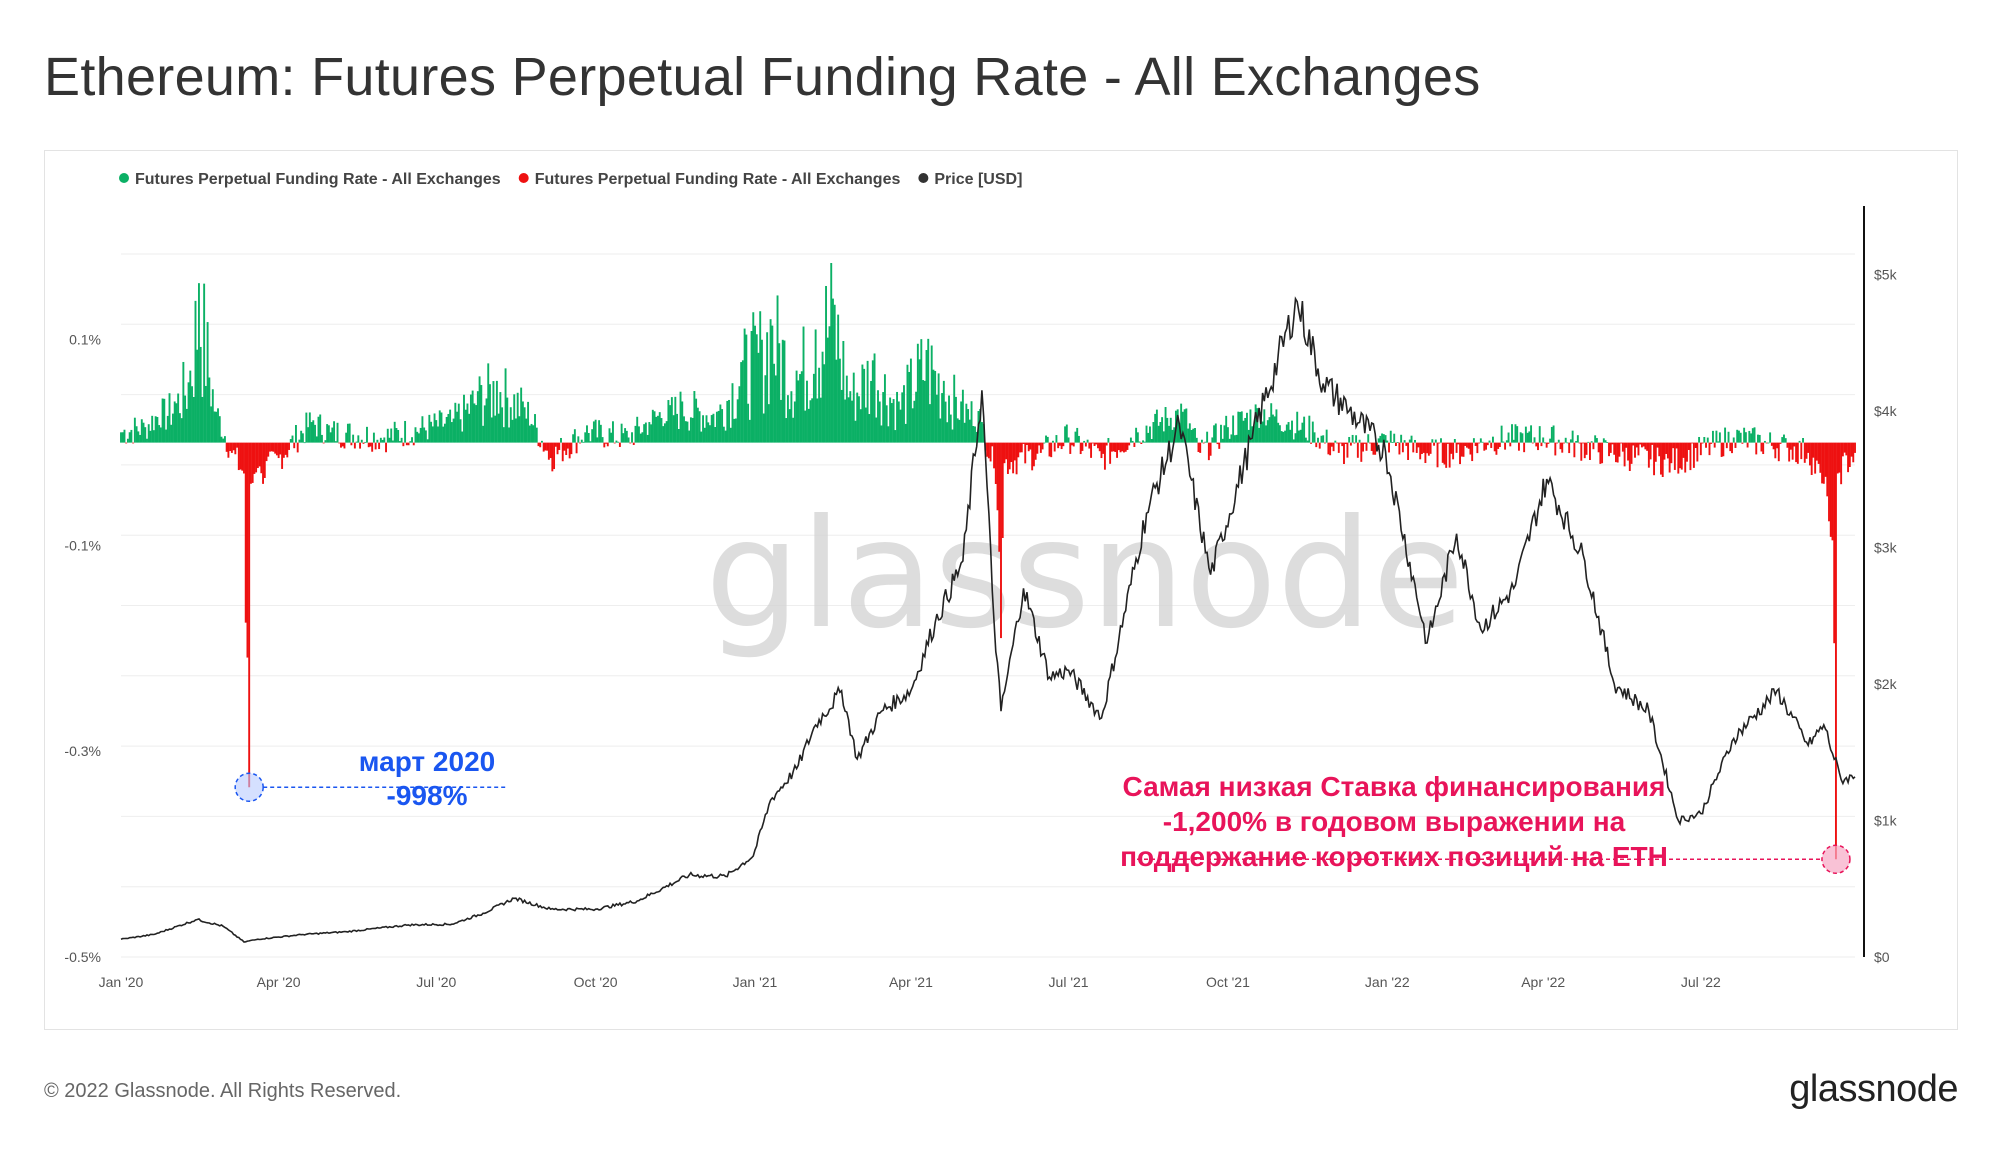 Image resolution: width=2000 pixels, height=1152 pixels. What do you see at coordinates (1387, 982) in the screenshot?
I see `x-tick-label: Jan '22` at bounding box center [1387, 982].